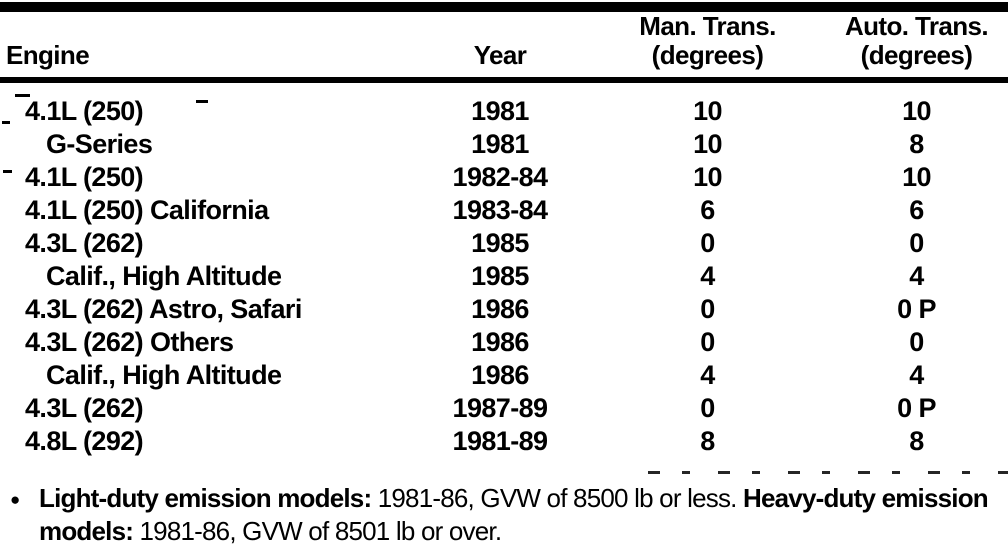 The height and width of the screenshot is (546, 1008). What do you see at coordinates (828, 472) in the screenshot?
I see `broken-bottom-rule` at bounding box center [828, 472].